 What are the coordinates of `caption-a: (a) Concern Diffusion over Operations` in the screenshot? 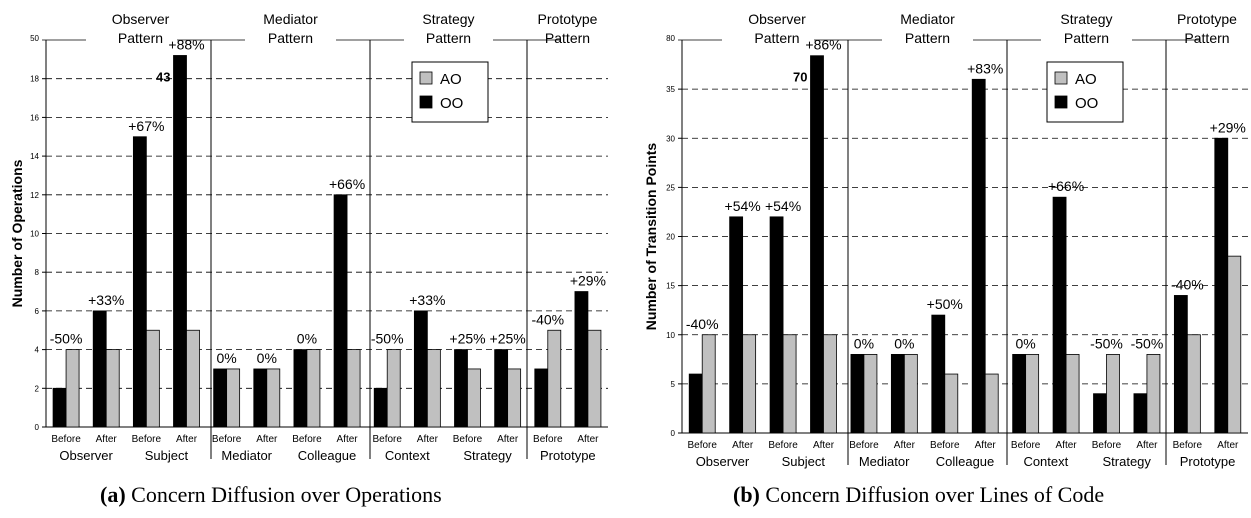 It's located at (271, 495).